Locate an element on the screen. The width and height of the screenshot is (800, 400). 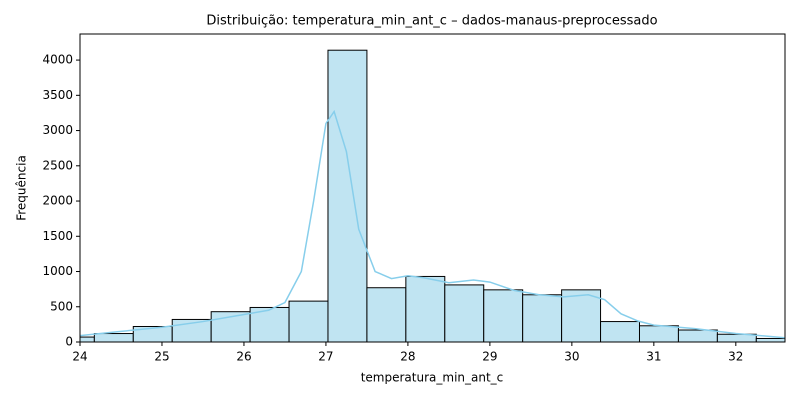
y-tick-label: 1500 is located at coordinates (57, 236).